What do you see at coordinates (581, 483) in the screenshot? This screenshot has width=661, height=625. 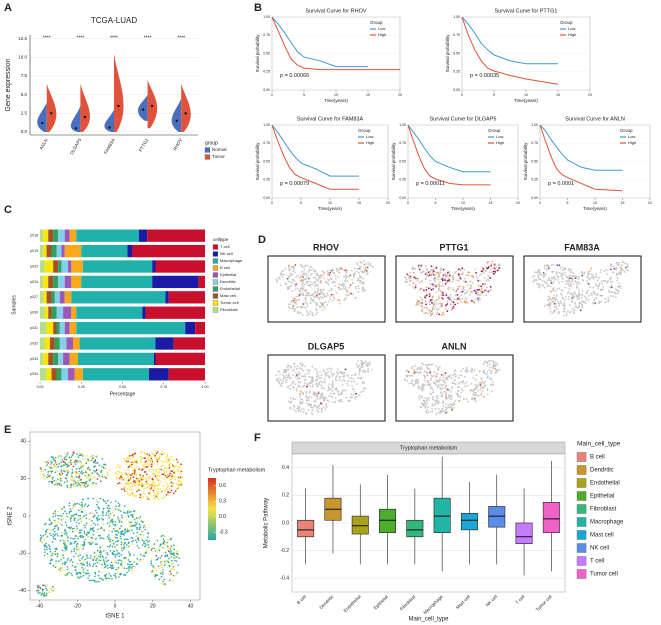 I see `legend-swatch` at bounding box center [581, 483].